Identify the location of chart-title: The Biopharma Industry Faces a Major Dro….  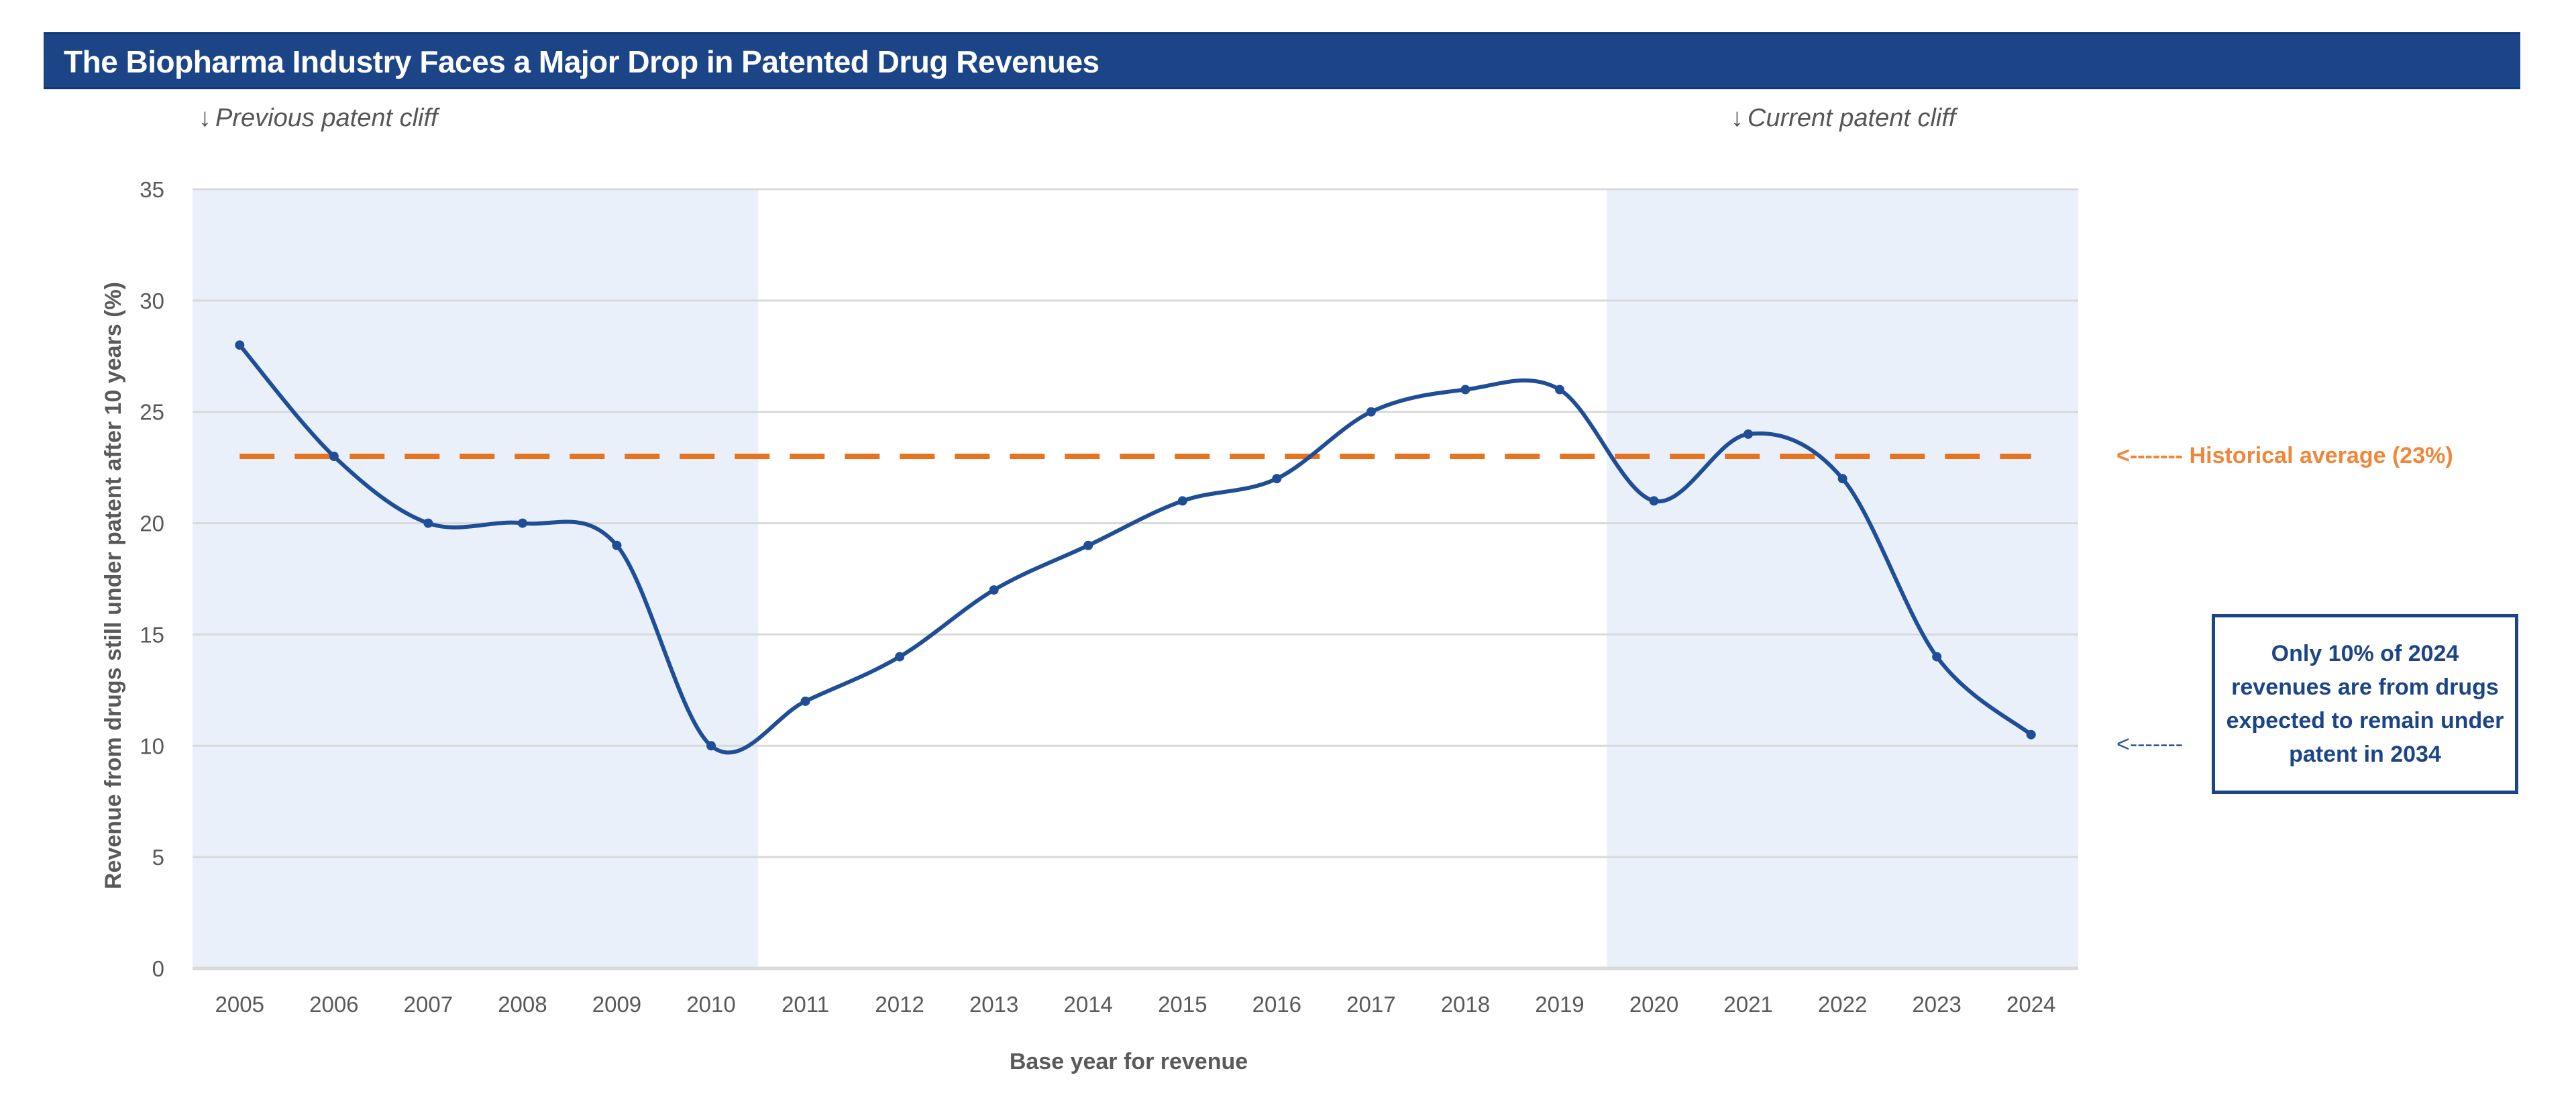
(581, 61).